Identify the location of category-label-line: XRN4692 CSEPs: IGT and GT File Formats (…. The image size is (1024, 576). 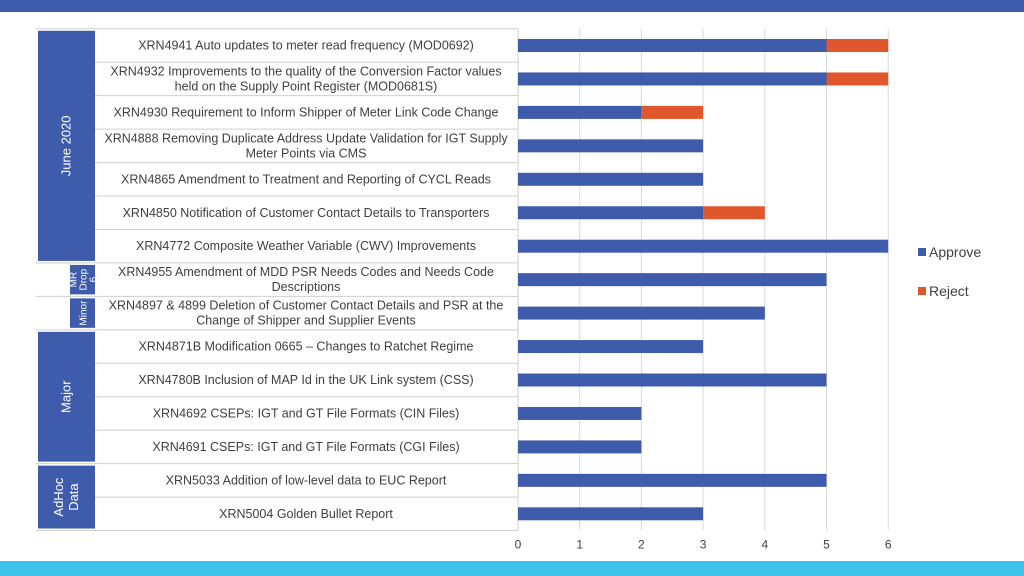
(306, 413).